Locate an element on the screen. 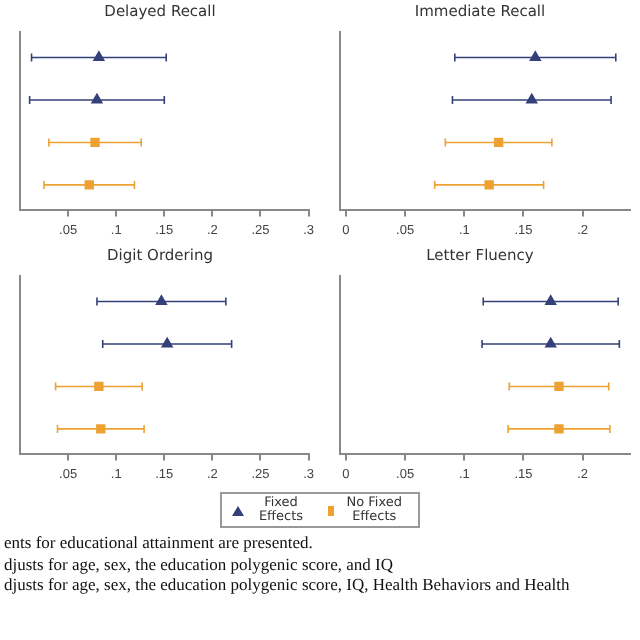  text: djusts for age, sex, the education polygenic score, IQ, Health Behaviors and Health is located at coordinates (288, 584).